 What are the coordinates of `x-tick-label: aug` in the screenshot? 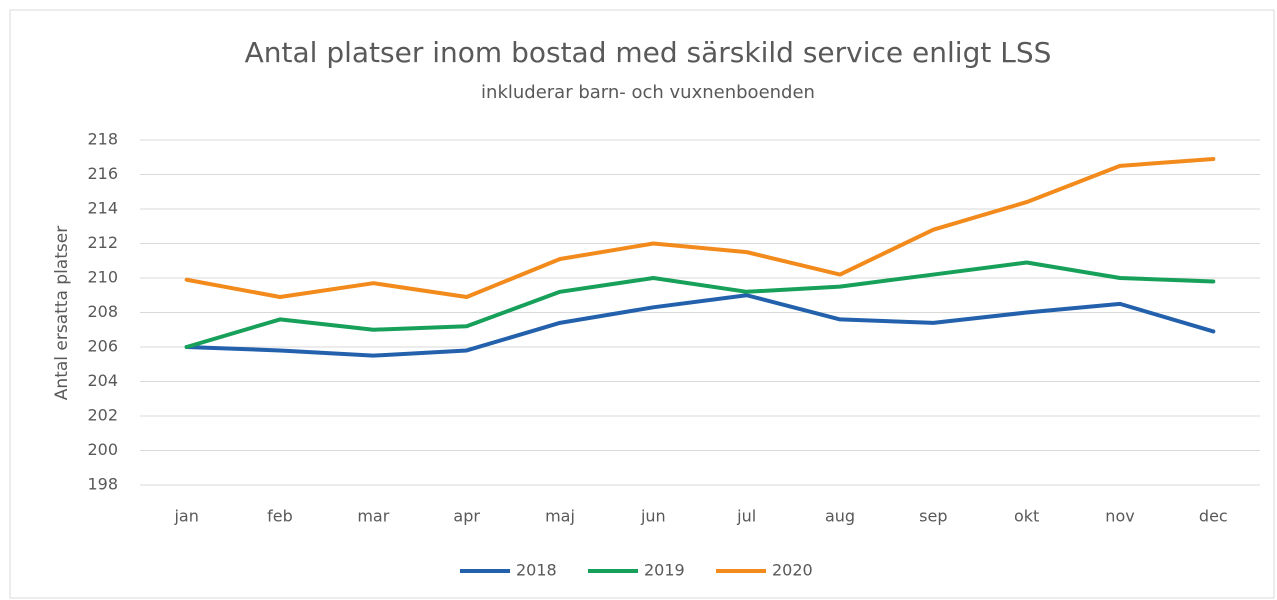 It's located at (840, 516).